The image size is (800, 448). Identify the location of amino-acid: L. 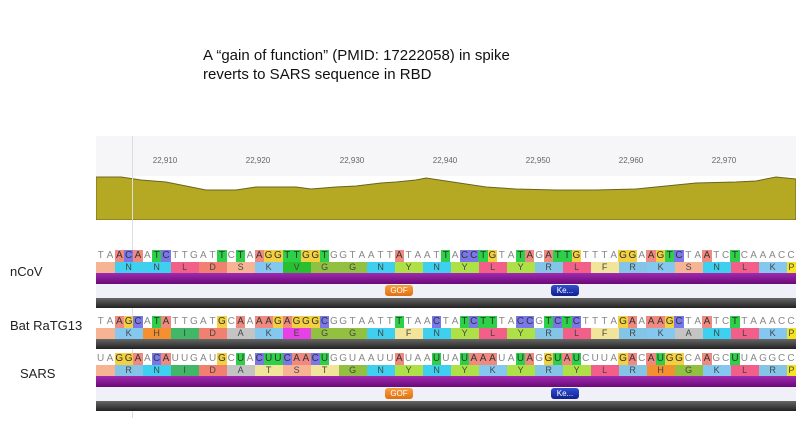
(184, 267).